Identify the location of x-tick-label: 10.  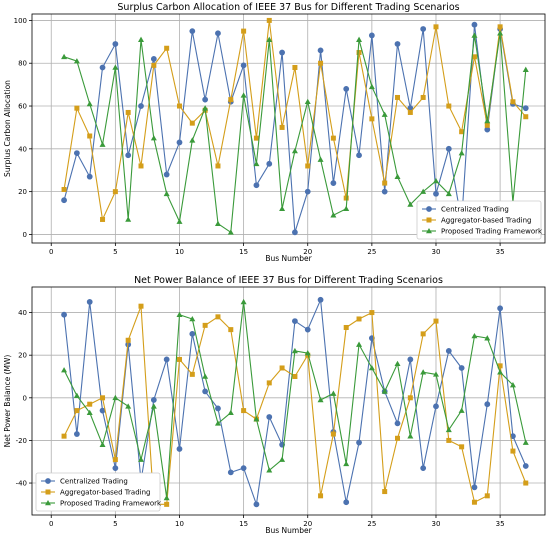
(179, 524).